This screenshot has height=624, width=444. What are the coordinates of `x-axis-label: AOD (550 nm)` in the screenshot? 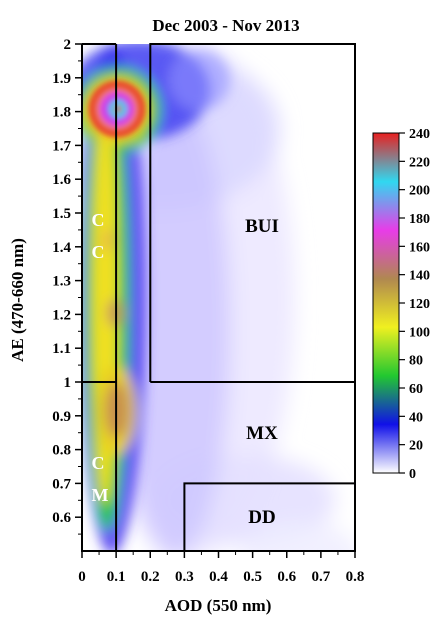 It's located at (218, 605).